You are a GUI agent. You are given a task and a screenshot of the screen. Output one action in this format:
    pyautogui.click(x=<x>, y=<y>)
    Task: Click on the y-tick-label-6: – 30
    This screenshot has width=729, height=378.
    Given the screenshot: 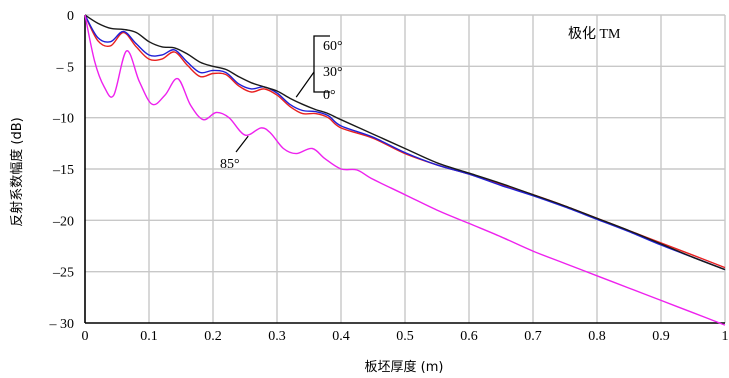 What is the action you would take?
    pyautogui.click(x=62, y=324)
    